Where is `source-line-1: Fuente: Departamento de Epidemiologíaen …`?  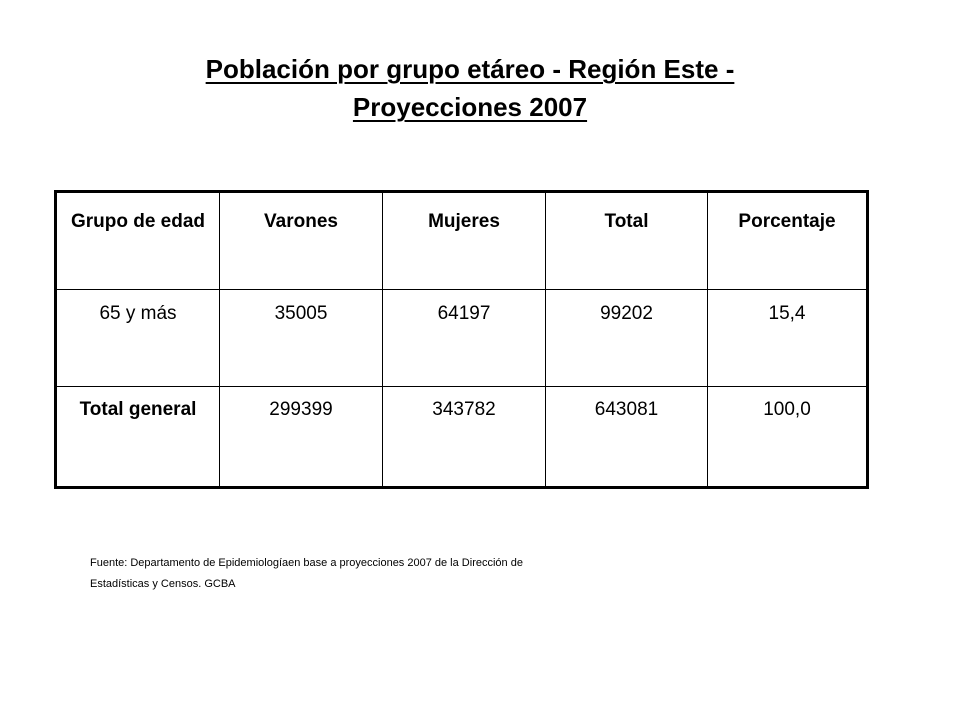
source-line-1: Fuente: Departamento de Epidemiologíaen … is located at coordinates (306, 563).